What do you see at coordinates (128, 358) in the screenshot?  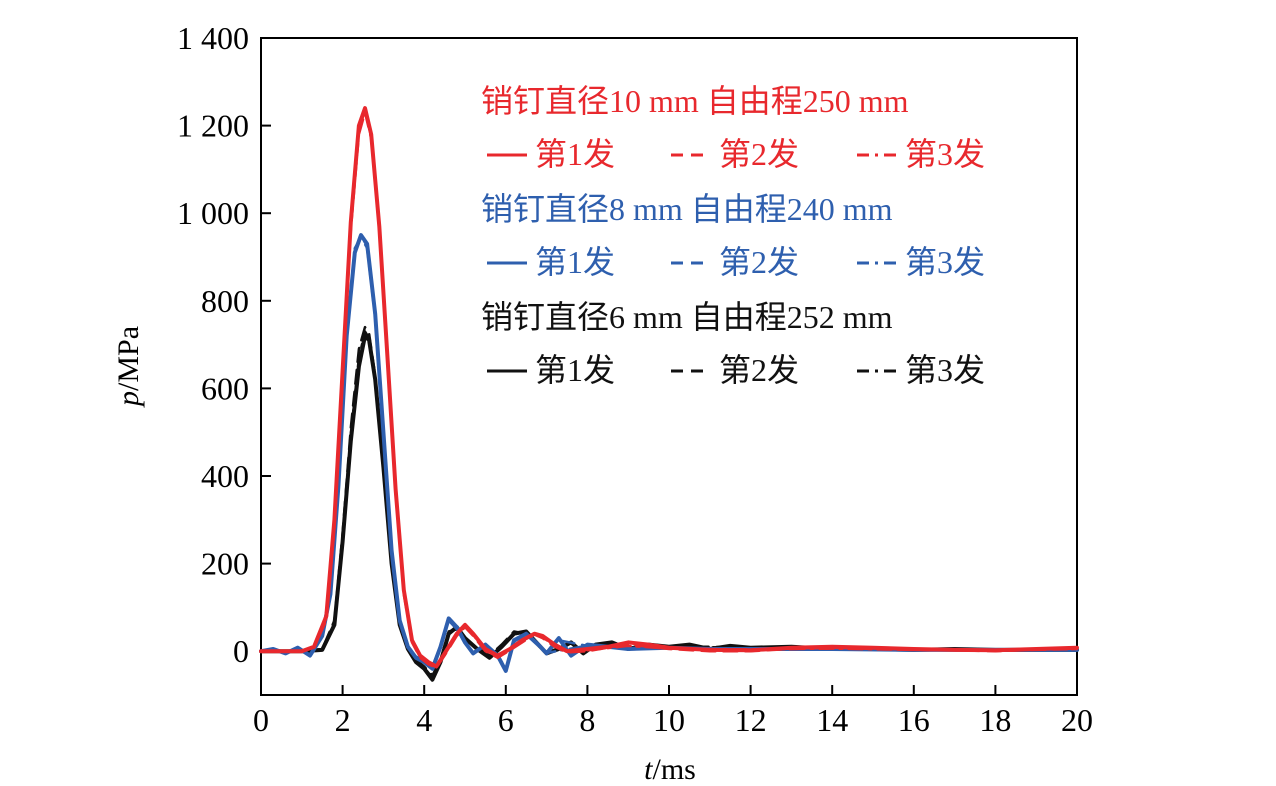 I see `y-axis-label-unit: /MPa` at bounding box center [128, 358].